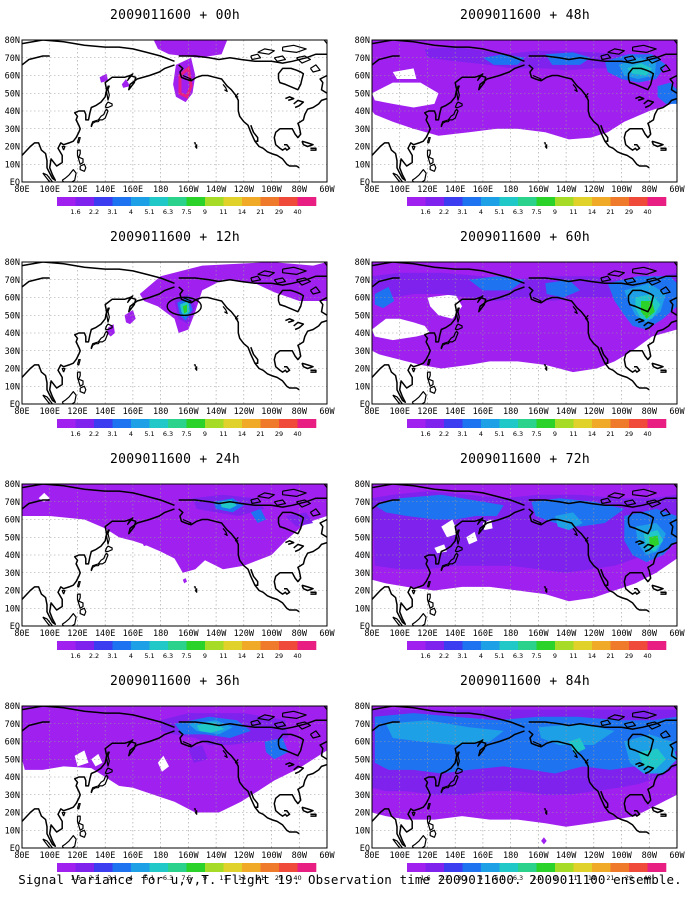  What do you see at coordinates (149, 656) in the screenshot?
I see `colorbar-level-label: 5.1` at bounding box center [149, 656].